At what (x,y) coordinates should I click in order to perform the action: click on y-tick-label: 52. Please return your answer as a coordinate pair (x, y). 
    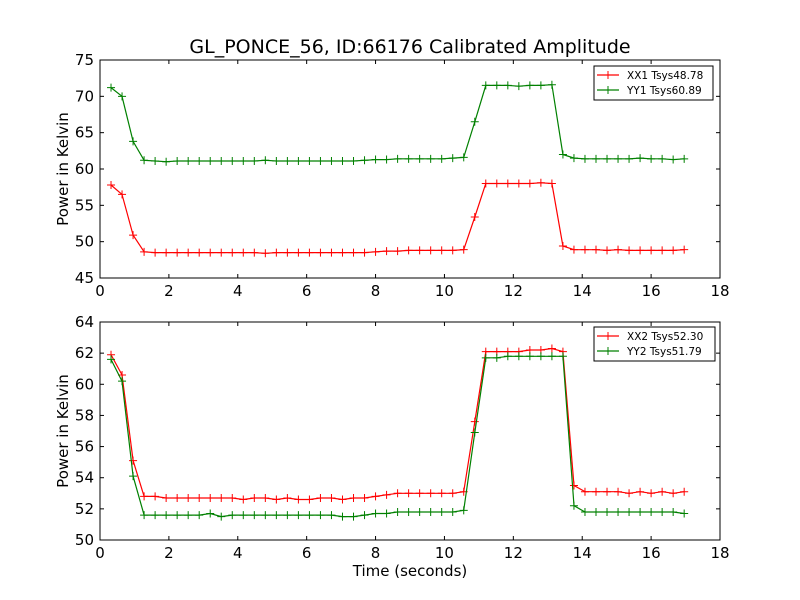
    Looking at the image, I should click on (84, 509).